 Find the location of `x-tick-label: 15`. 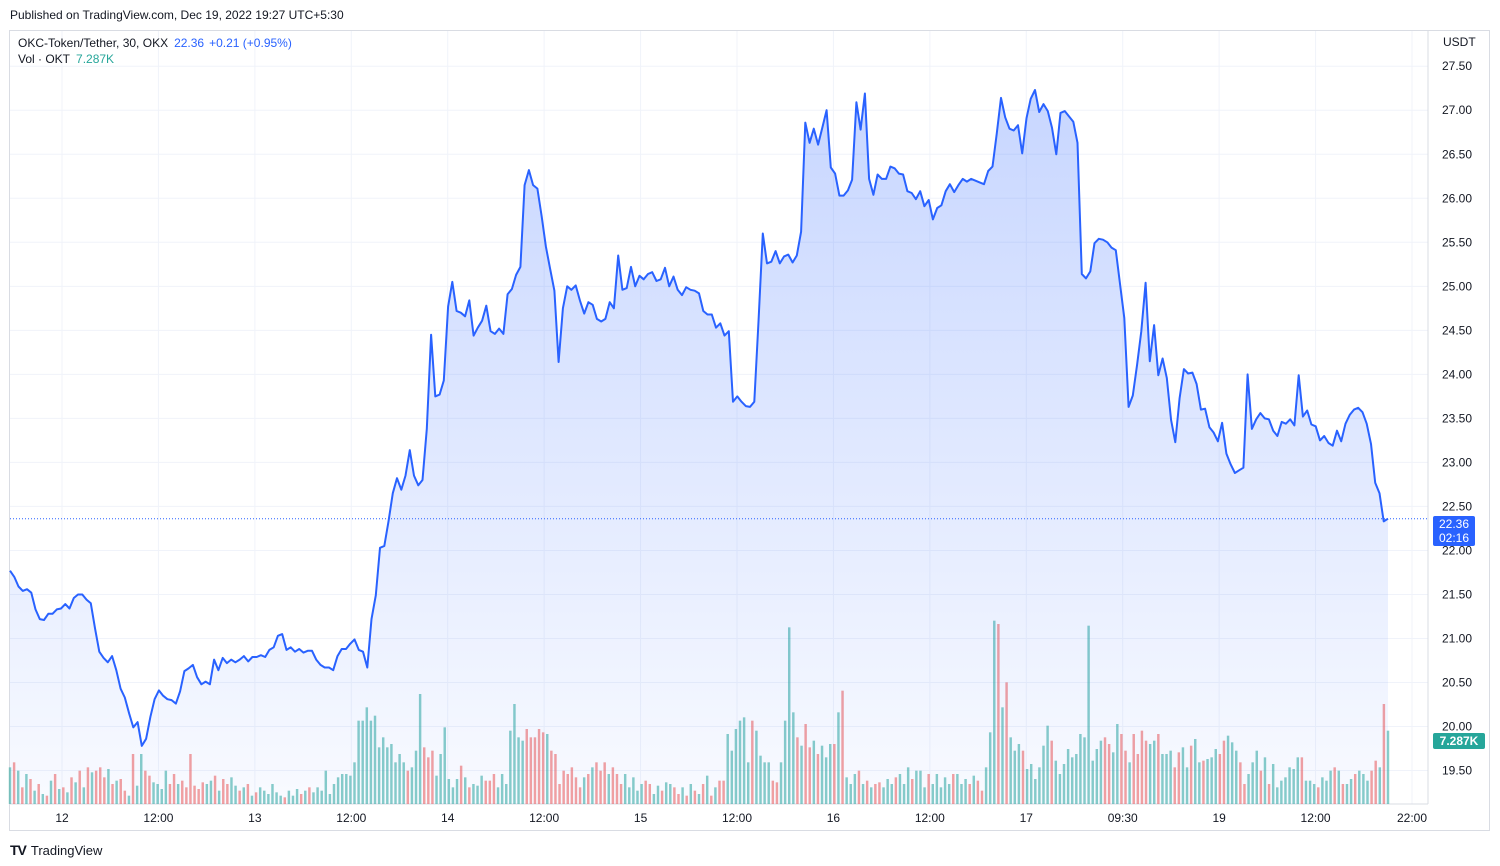

x-tick-label: 15 is located at coordinates (641, 818).